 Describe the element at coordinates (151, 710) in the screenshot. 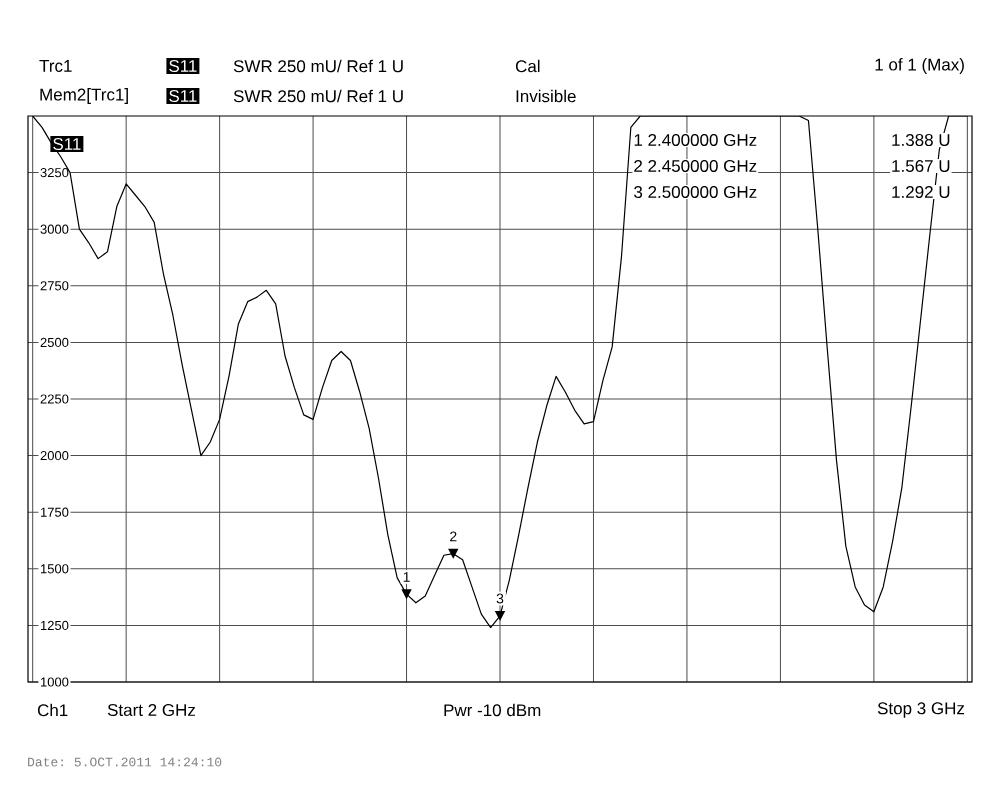

I see `text: Start 2 GHz` at that location.